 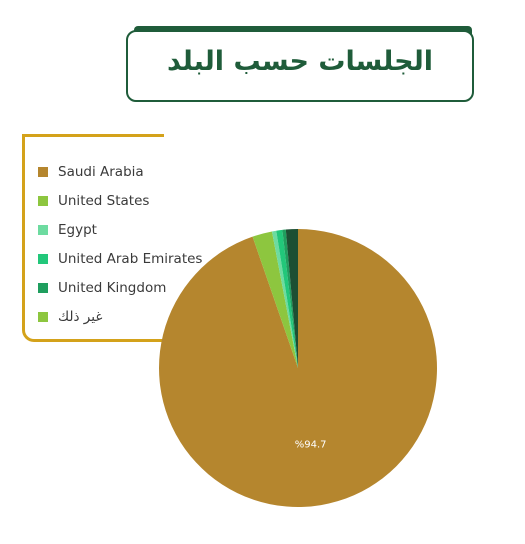 I want to click on pie-slice-egypt, so click(x=284, y=299).